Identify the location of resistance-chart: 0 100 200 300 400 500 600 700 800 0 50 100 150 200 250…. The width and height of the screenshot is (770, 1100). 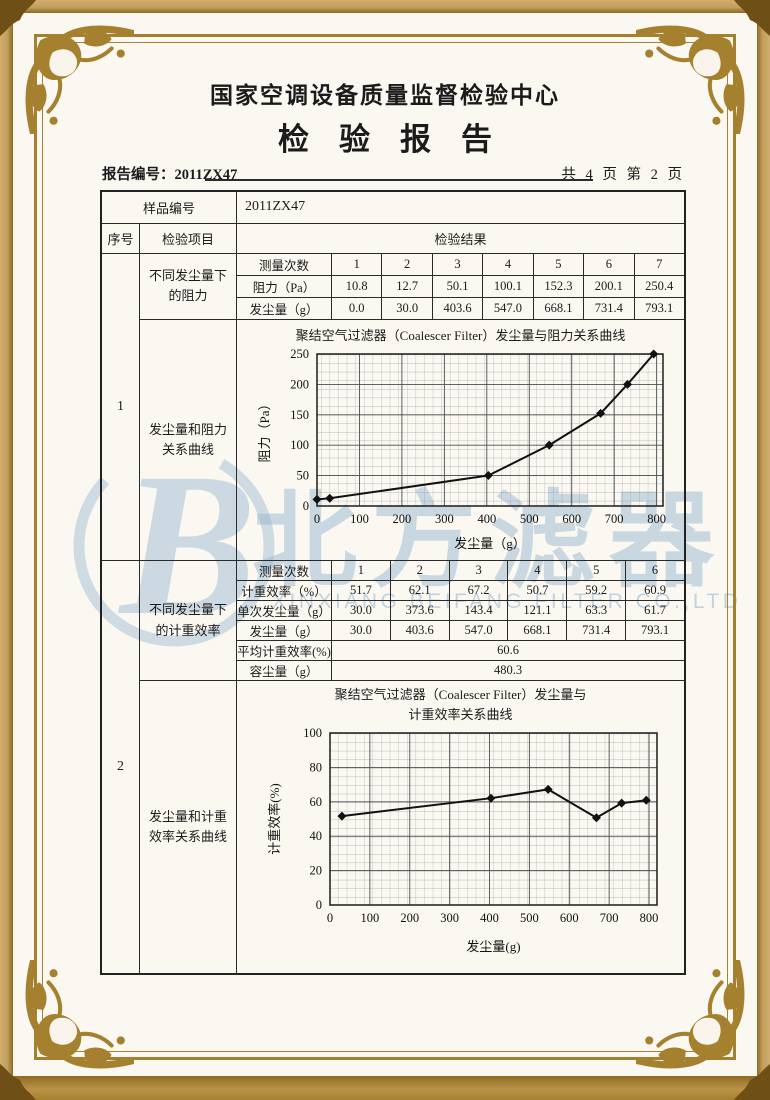
(461, 449).